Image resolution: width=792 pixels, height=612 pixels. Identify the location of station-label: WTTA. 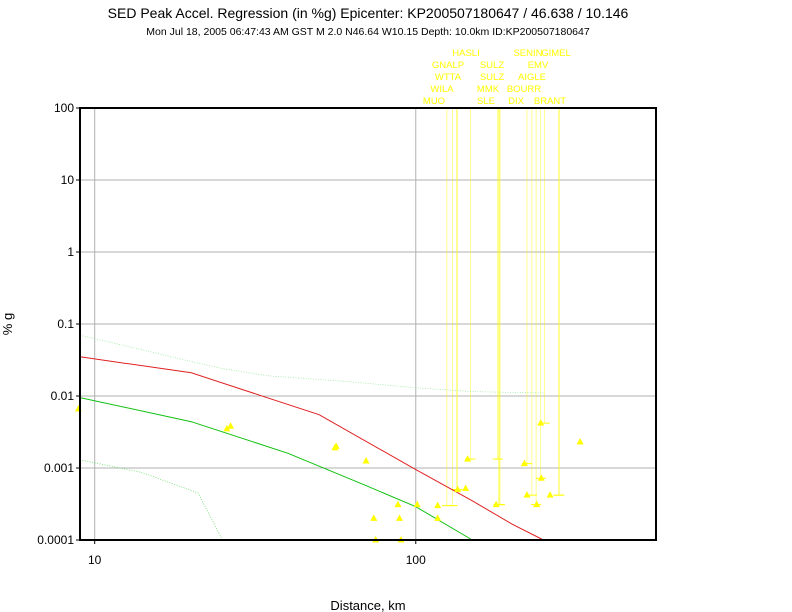
(448, 77).